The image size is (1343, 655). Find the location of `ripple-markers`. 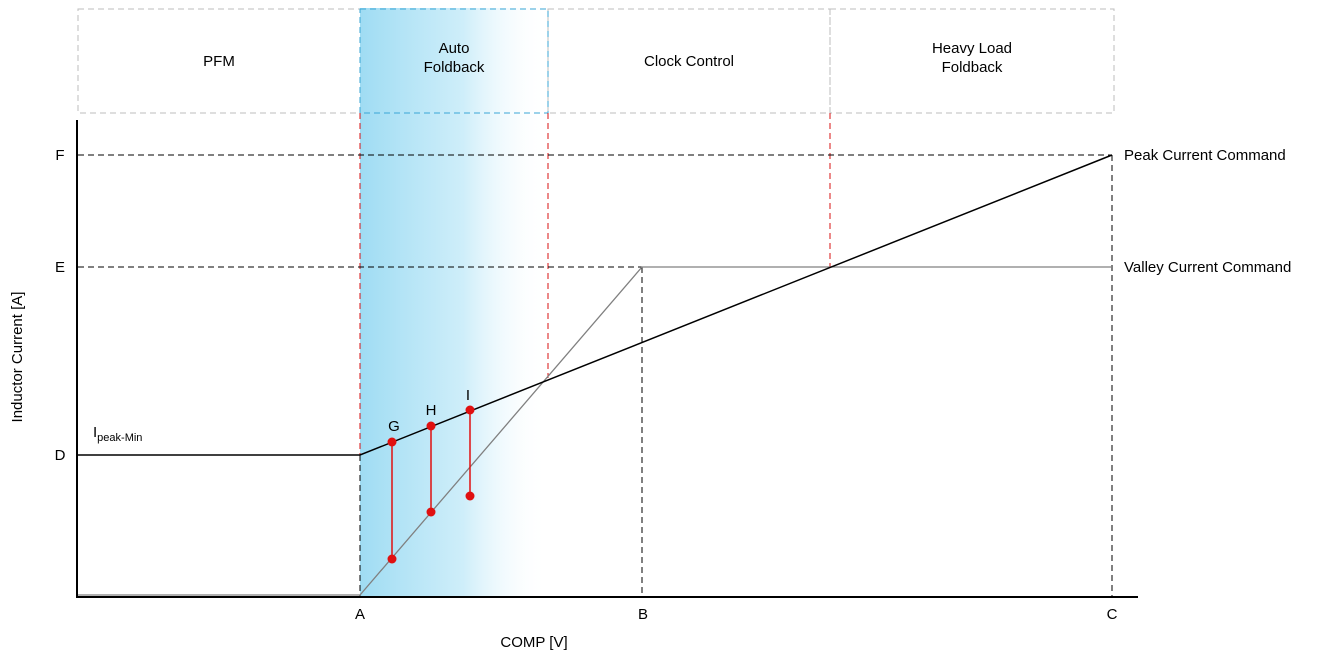

ripple-markers is located at coordinates (431, 484).